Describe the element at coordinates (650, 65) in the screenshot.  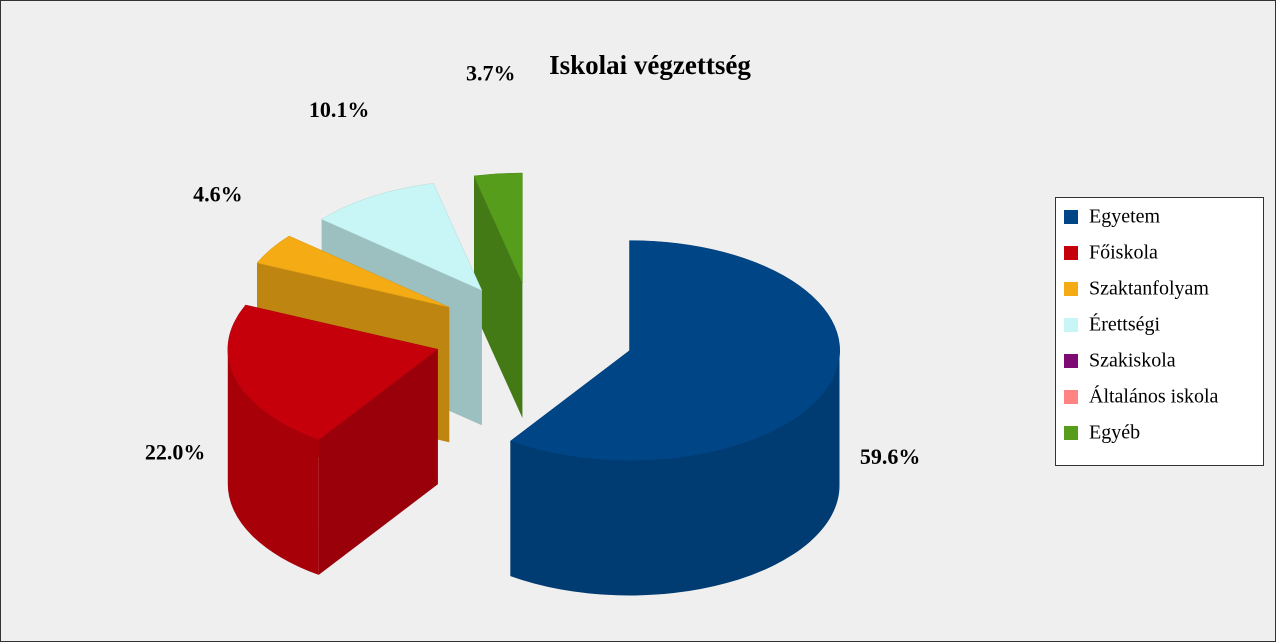
I see `chart-title: Iskolai végzettség` at that location.